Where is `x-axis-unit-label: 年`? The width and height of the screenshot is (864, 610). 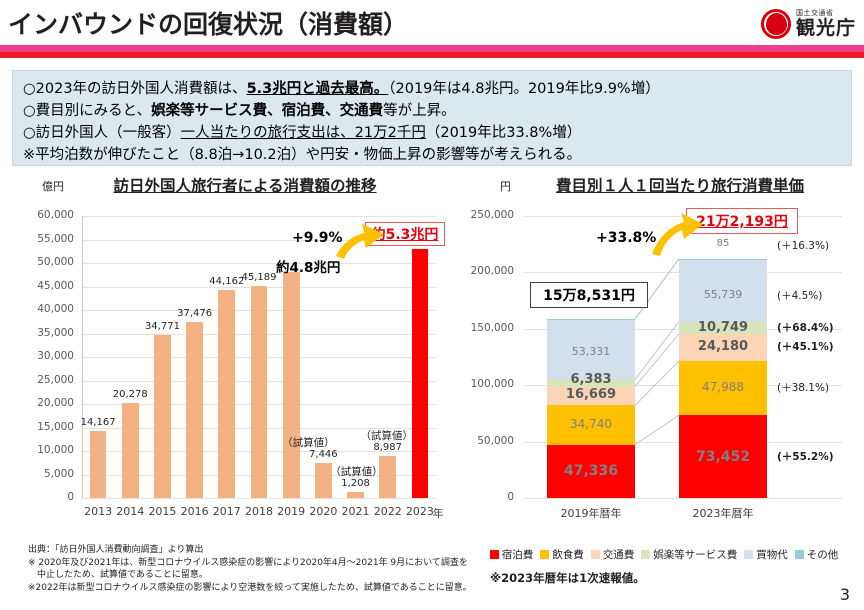 x-axis-unit-label: 年 is located at coordinates (438, 513).